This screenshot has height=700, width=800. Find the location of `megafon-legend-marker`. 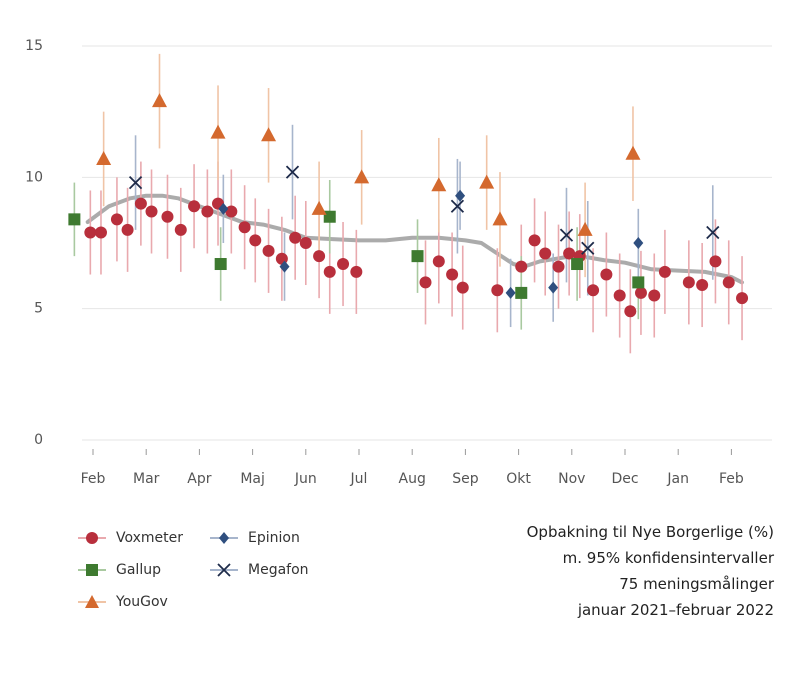

megafon-legend-marker is located at coordinates (224, 570).